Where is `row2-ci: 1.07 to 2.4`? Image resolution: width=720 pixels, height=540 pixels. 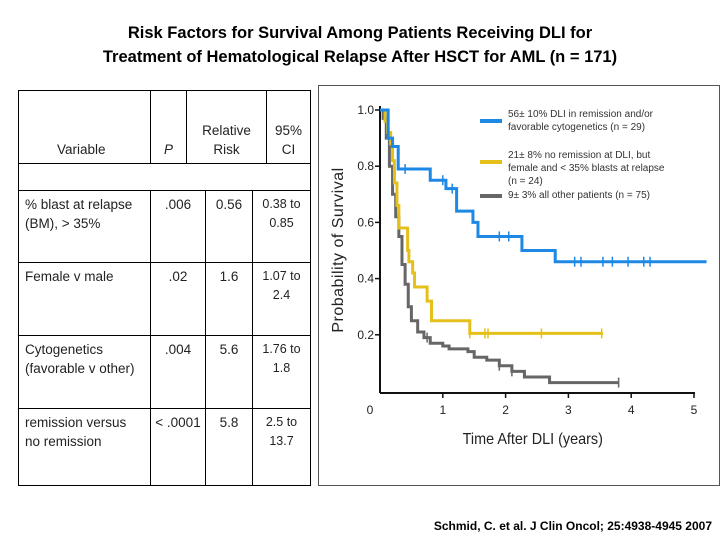 row2-ci: 1.07 to 2.4 is located at coordinates (281, 299).